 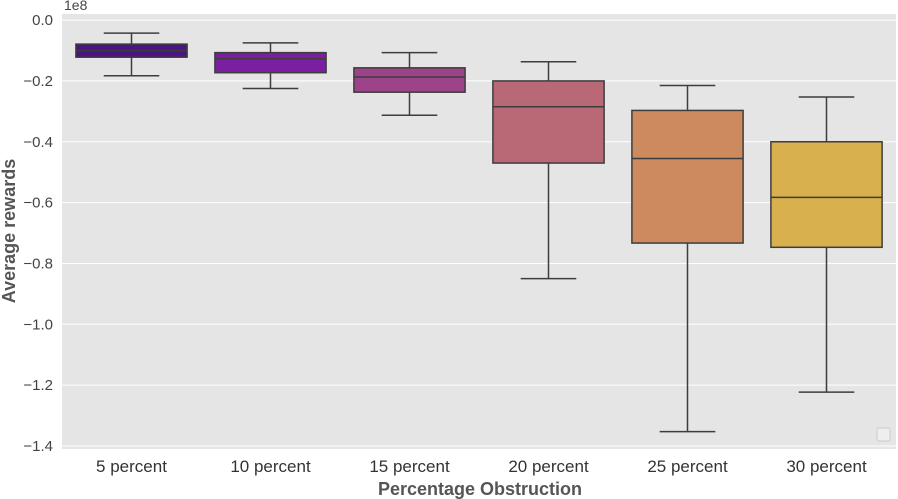 I want to click on y-tick-label: −1.4, so click(x=38, y=446).